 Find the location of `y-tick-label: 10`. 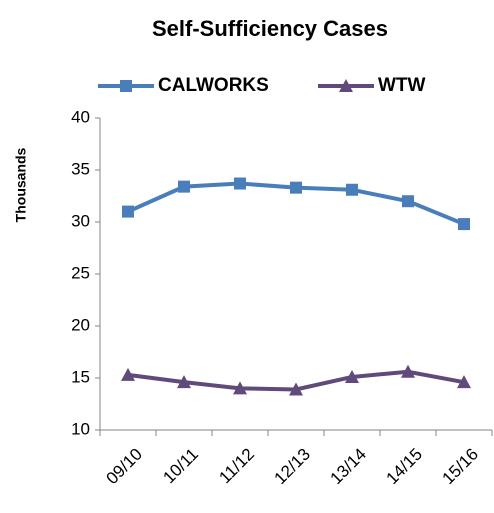

y-tick-label: 10 is located at coordinates (80, 428).